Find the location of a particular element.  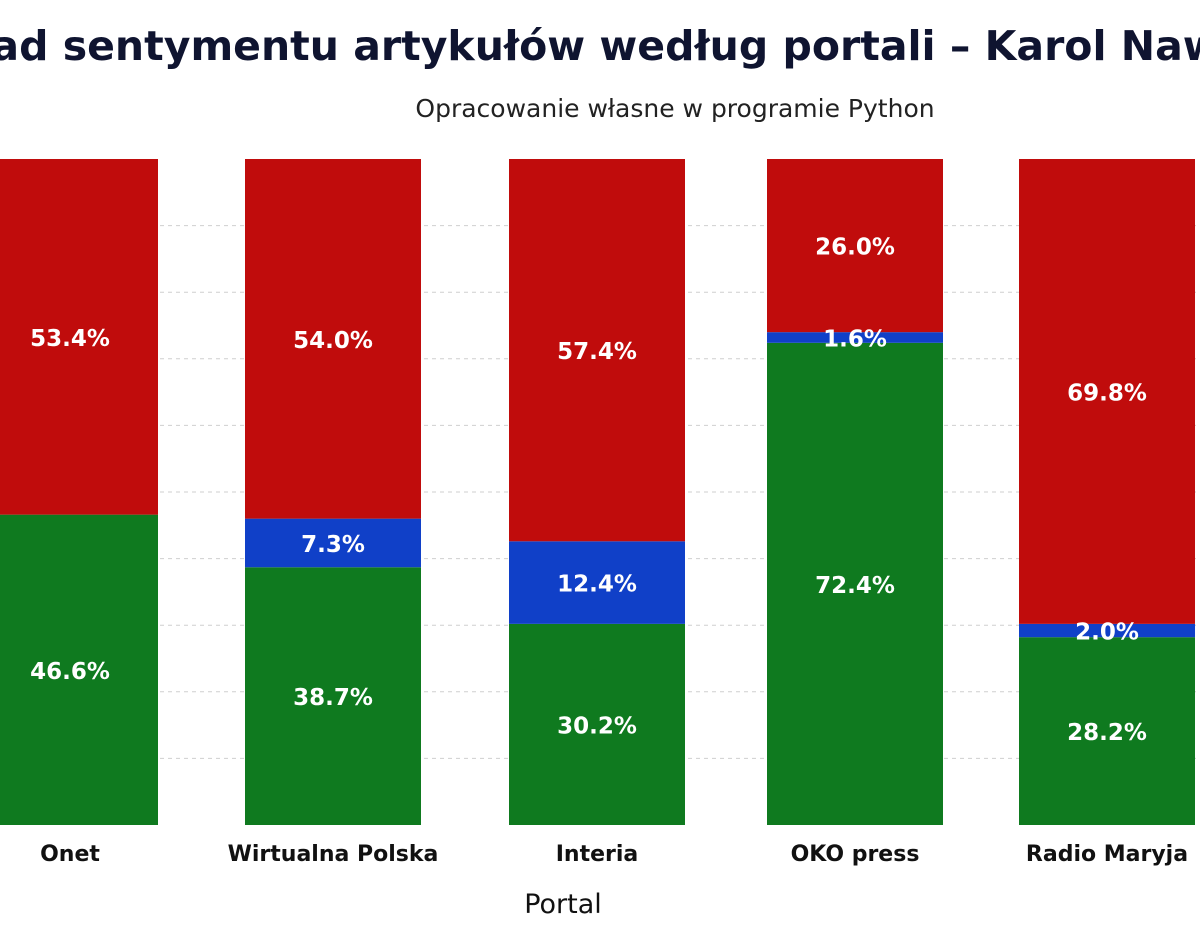

data-label-negative: 57.4% is located at coordinates (597, 352).